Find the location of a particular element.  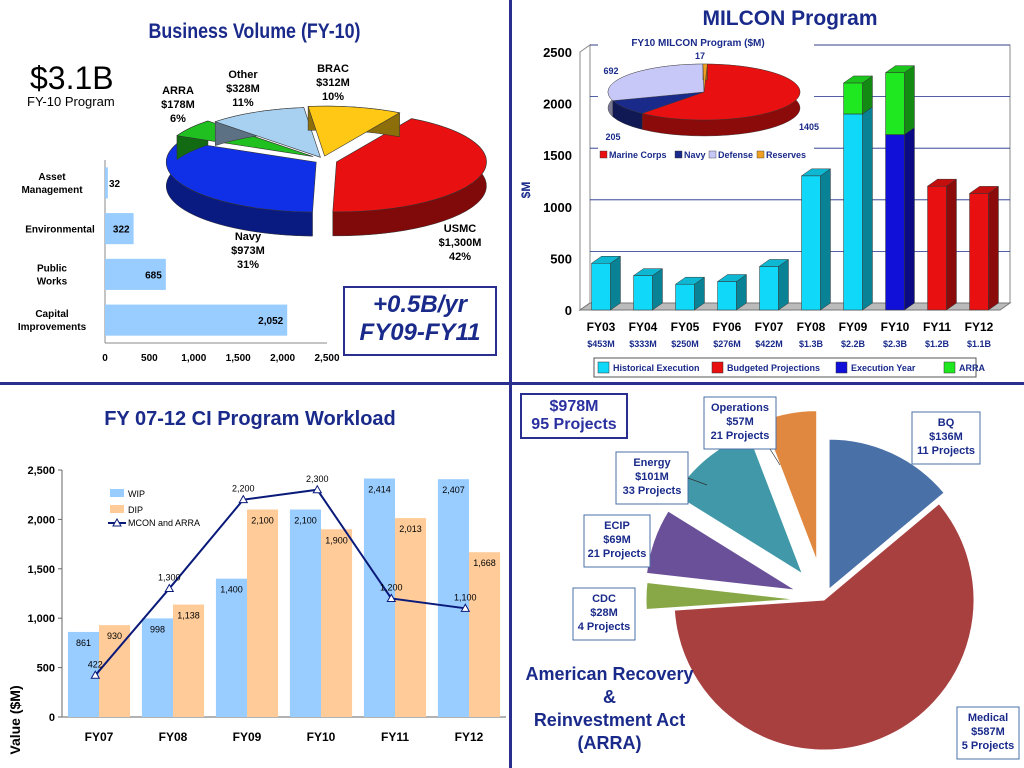

pie-slice-arra is located at coordinates (245, 138).